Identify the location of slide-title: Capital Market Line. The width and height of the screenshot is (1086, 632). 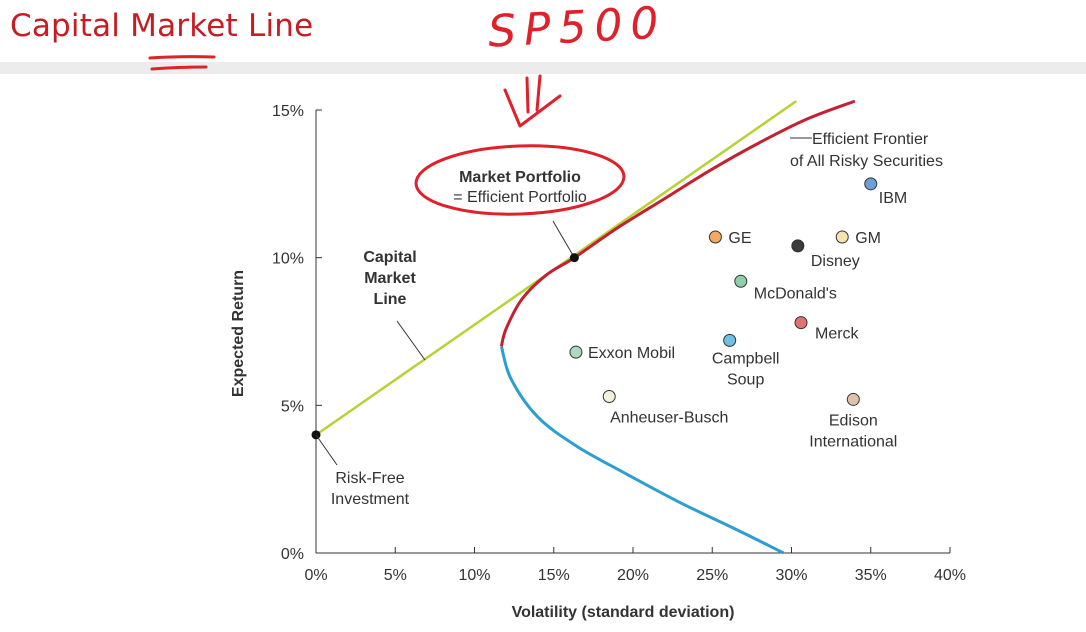
(162, 26).